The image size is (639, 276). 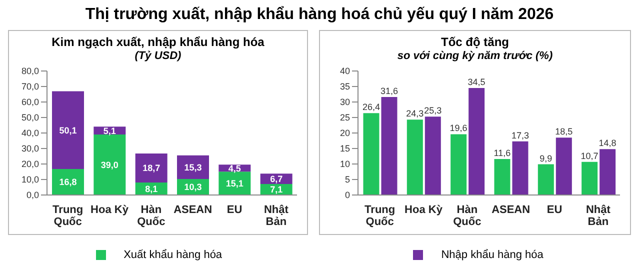 I want to click on data-label: 24,3, so click(x=415, y=113).